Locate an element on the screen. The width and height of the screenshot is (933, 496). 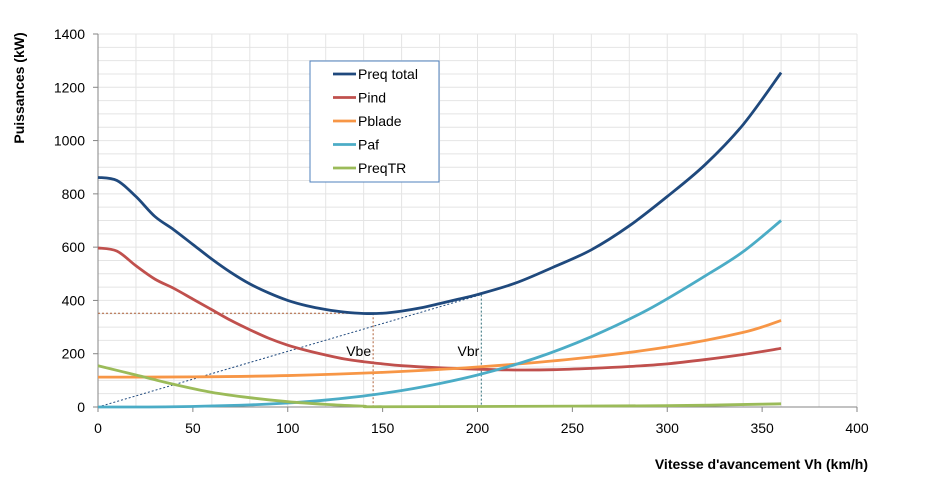
y-tick-label: 1200 is located at coordinates (69, 87).